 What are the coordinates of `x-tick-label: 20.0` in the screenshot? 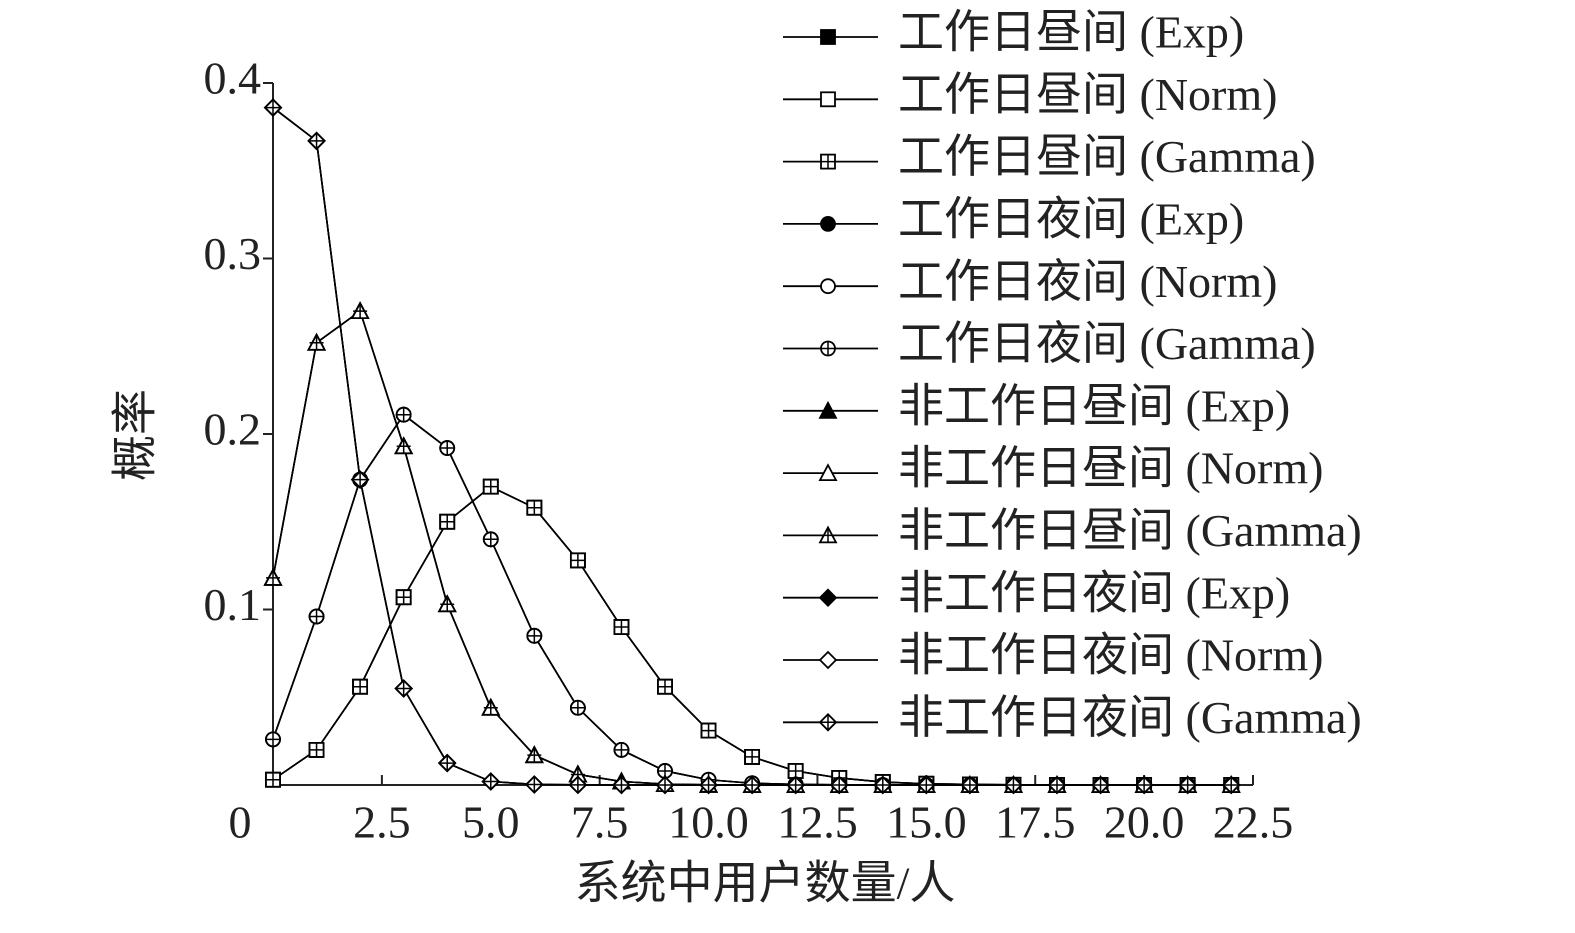 It's located at (1144, 822).